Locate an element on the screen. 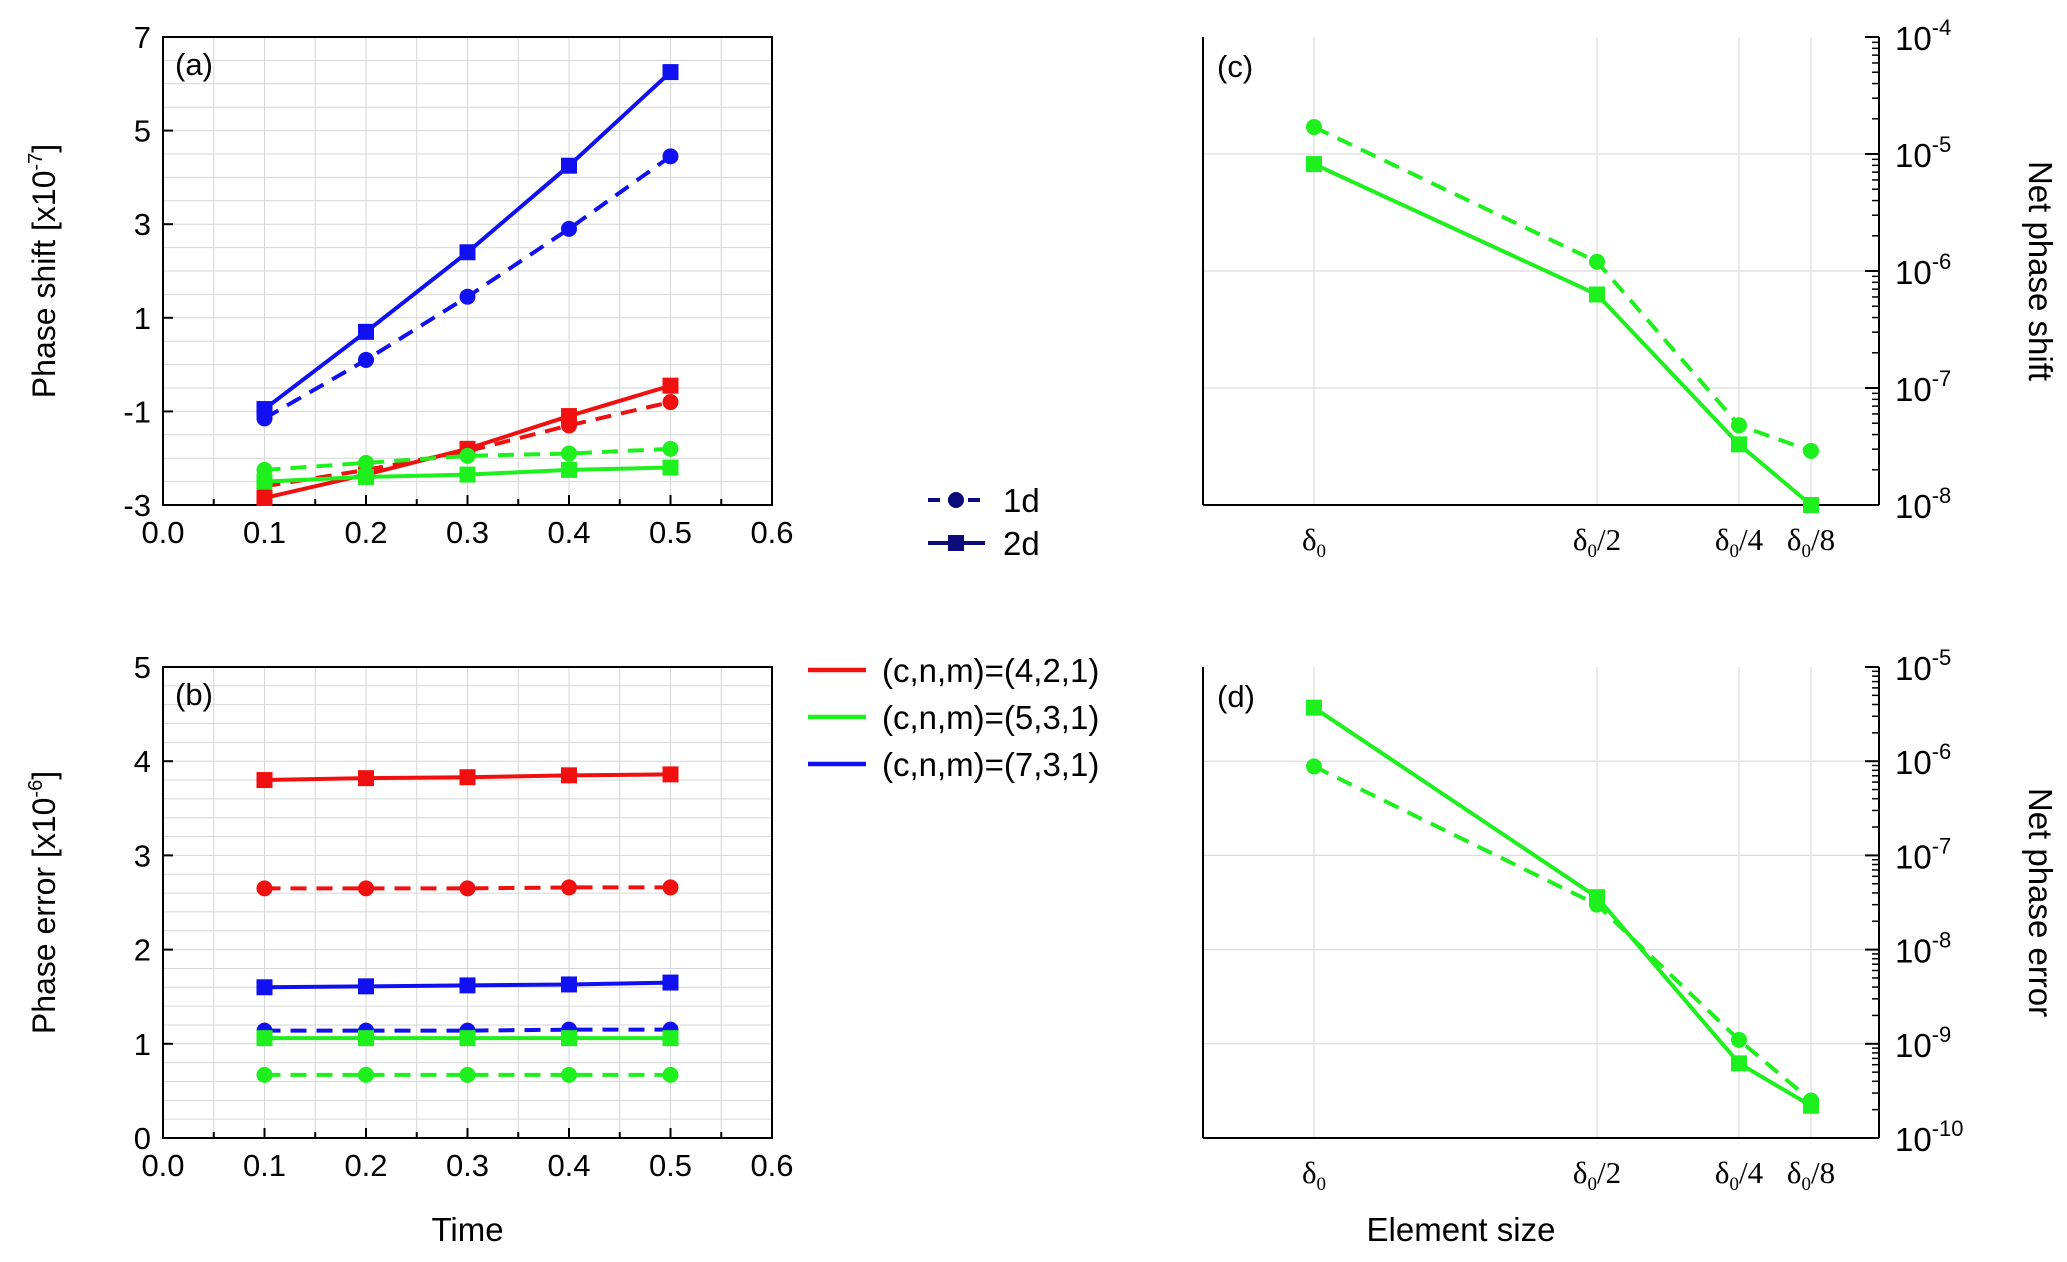 This screenshot has width=2067, height=1262. y-tick-label: -1 is located at coordinates (137, 411).